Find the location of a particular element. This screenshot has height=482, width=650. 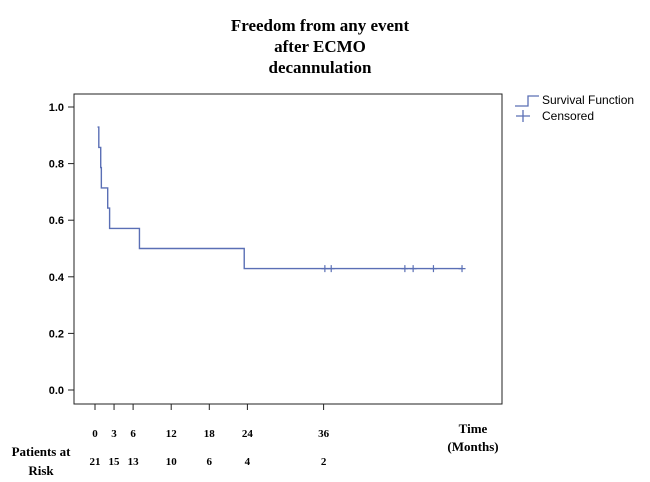

y-axis: 1.0 0.8 0.6 0.4 0.2 0.0 is located at coordinates (61, 249).